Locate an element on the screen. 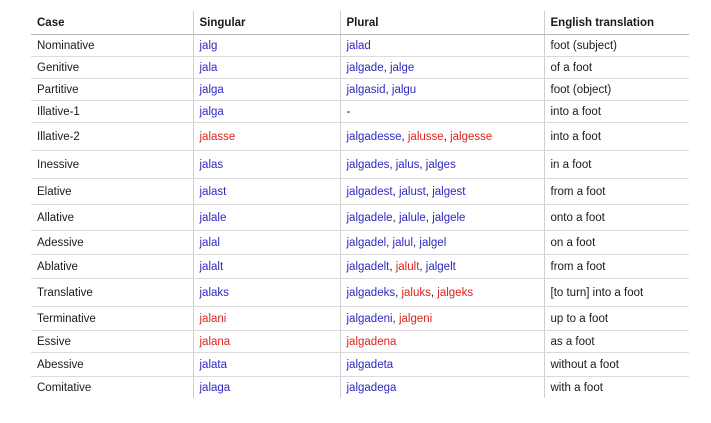 Image resolution: width=711 pixels, height=423 pixels. plural-form: jalul is located at coordinates (403, 242).